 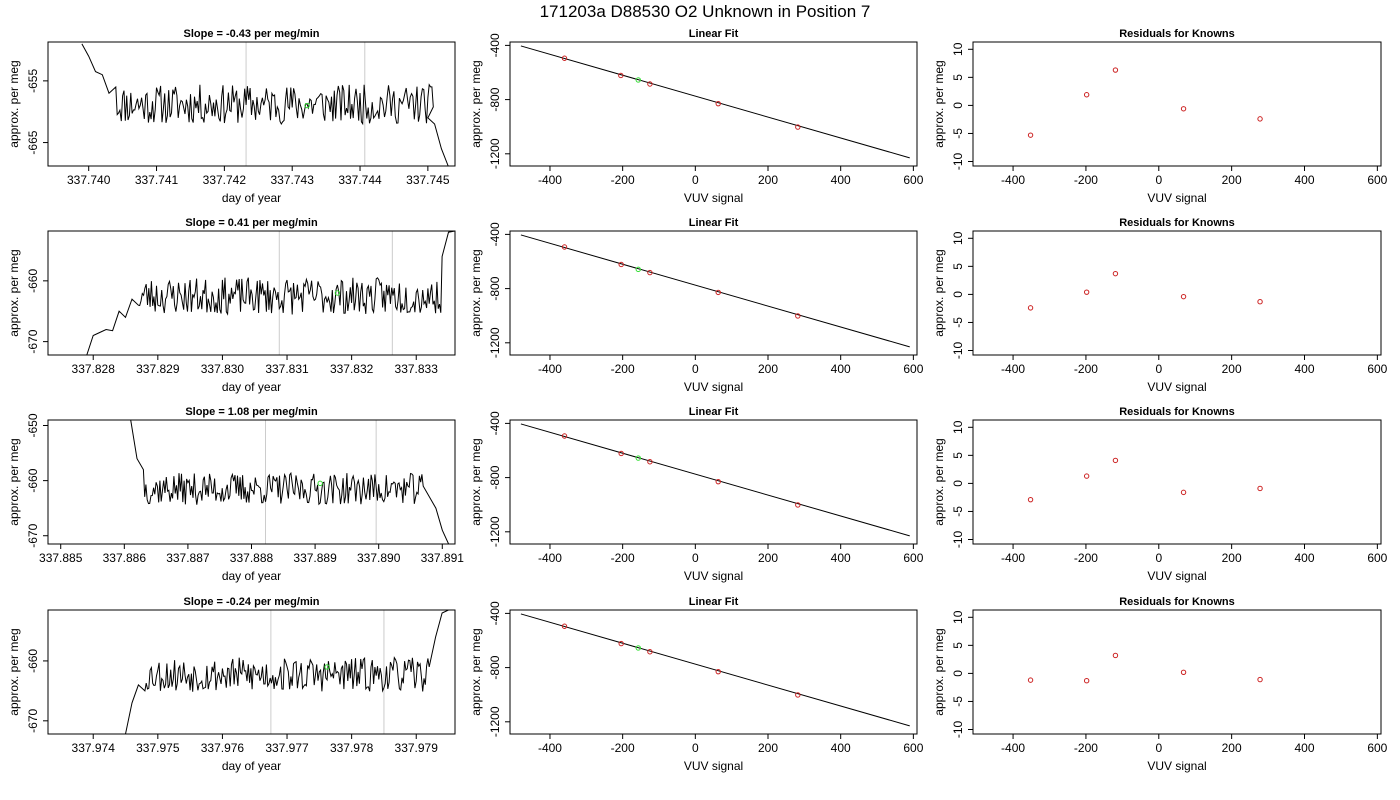 What do you see at coordinates (1176, 576) in the screenshot?
I see `x-axis-label: VUV signal` at bounding box center [1176, 576].